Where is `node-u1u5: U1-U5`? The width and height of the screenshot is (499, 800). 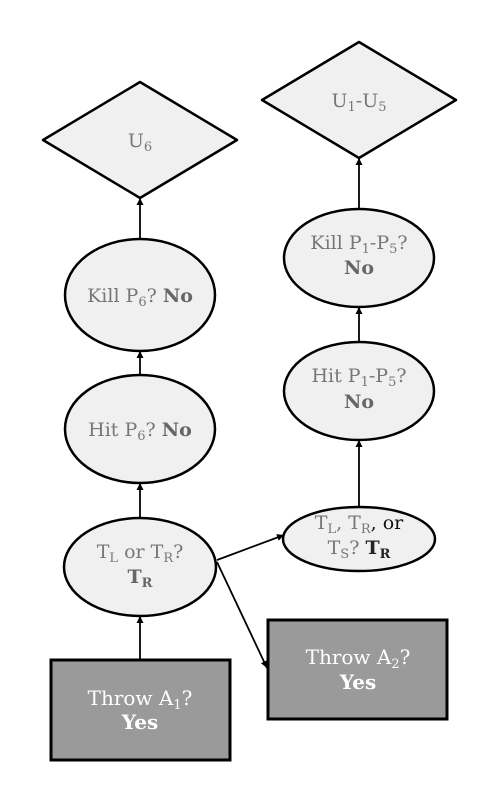
node-u1u5: U1-U5 is located at coordinates (359, 100).